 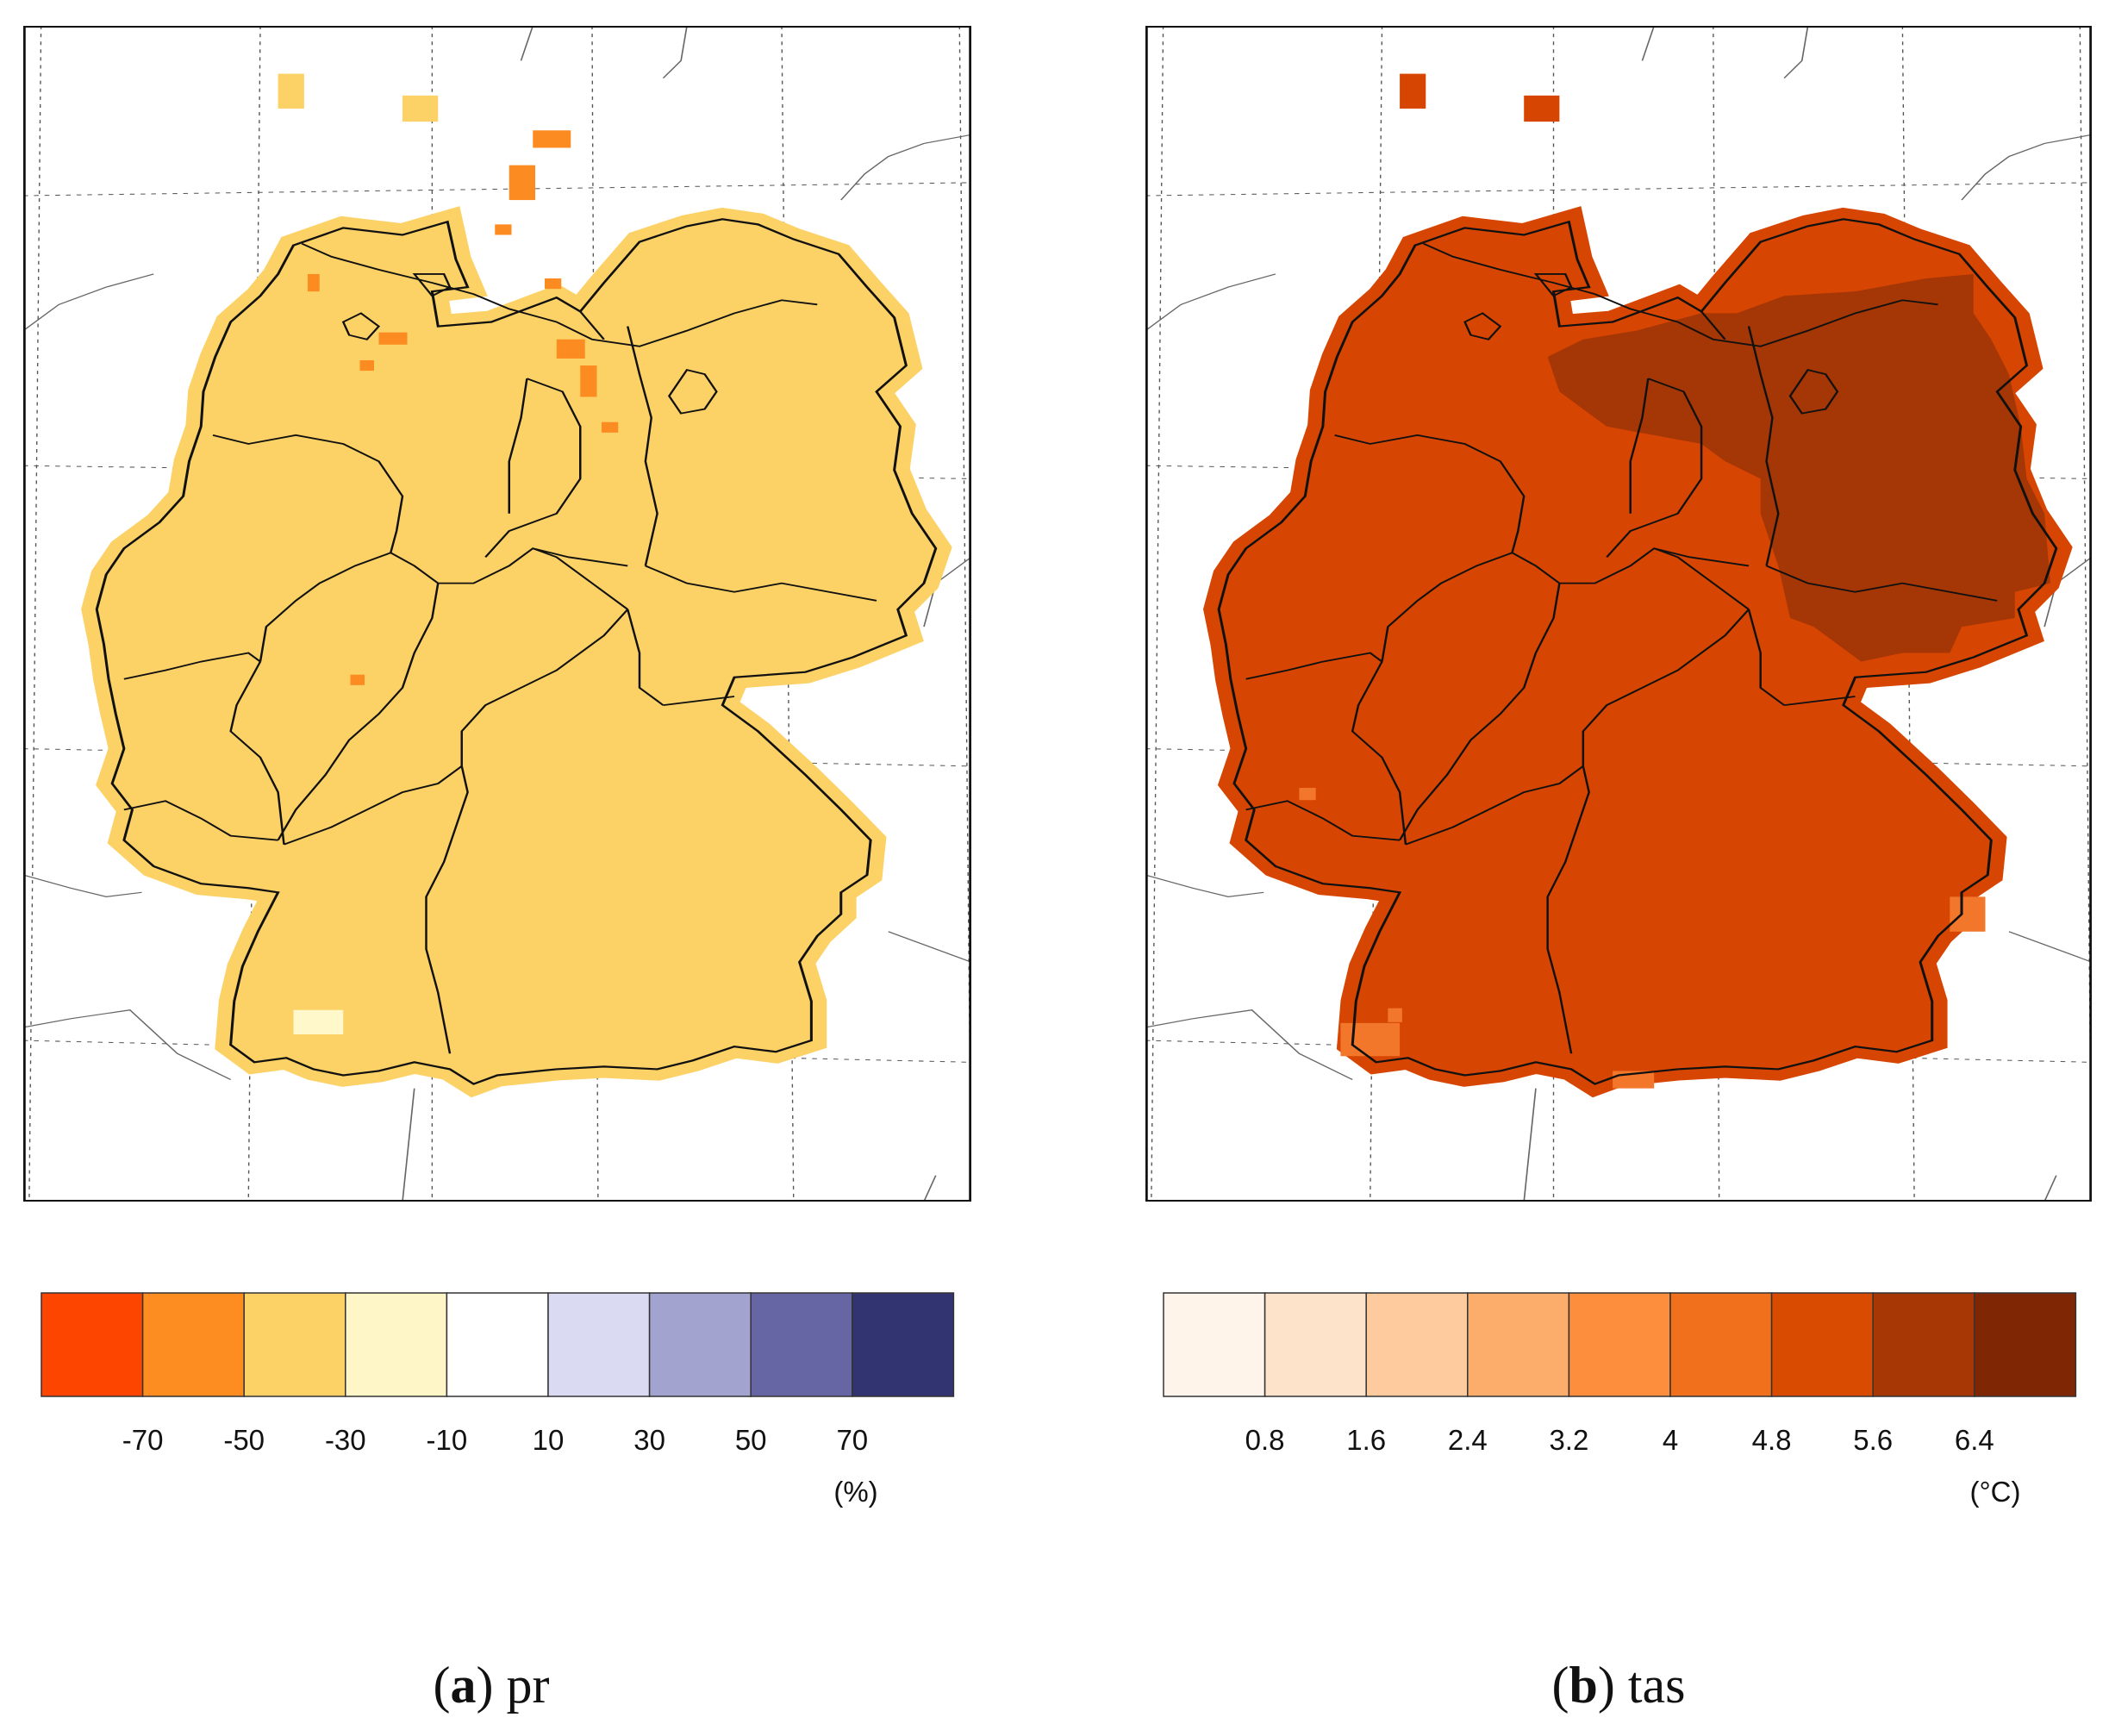 I want to click on temp-legend-ticks: 0.8 1.6 2.4 3.2 4 4.8 5.6 6.4, so click(x=1619, y=1440).